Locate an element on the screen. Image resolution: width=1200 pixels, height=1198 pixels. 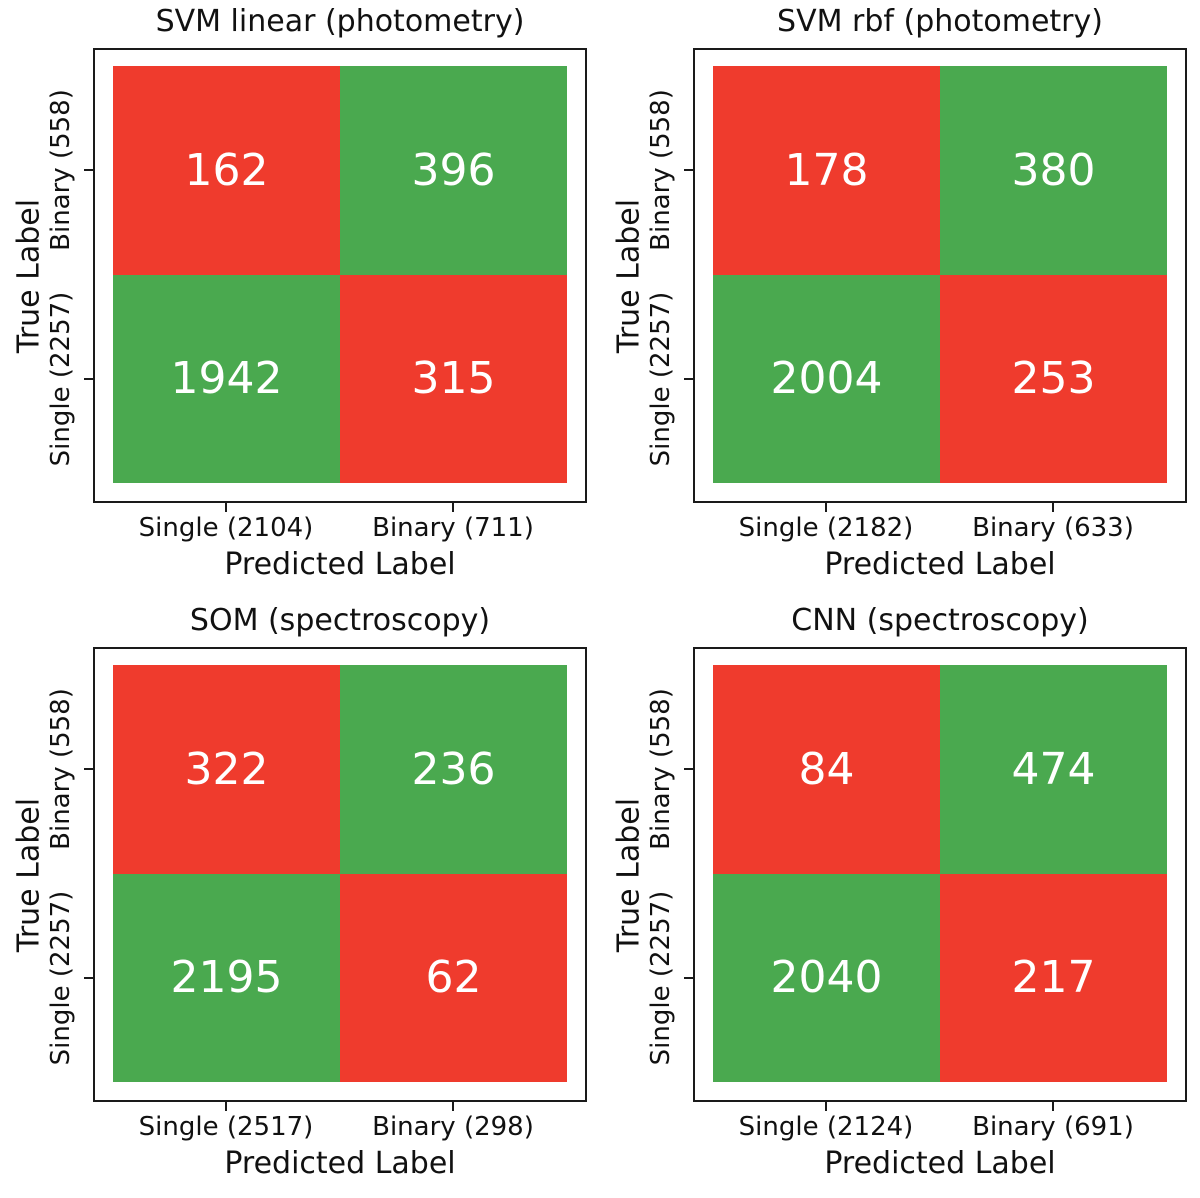
cell-true-single-pred-binary: 253 is located at coordinates (1053, 378).